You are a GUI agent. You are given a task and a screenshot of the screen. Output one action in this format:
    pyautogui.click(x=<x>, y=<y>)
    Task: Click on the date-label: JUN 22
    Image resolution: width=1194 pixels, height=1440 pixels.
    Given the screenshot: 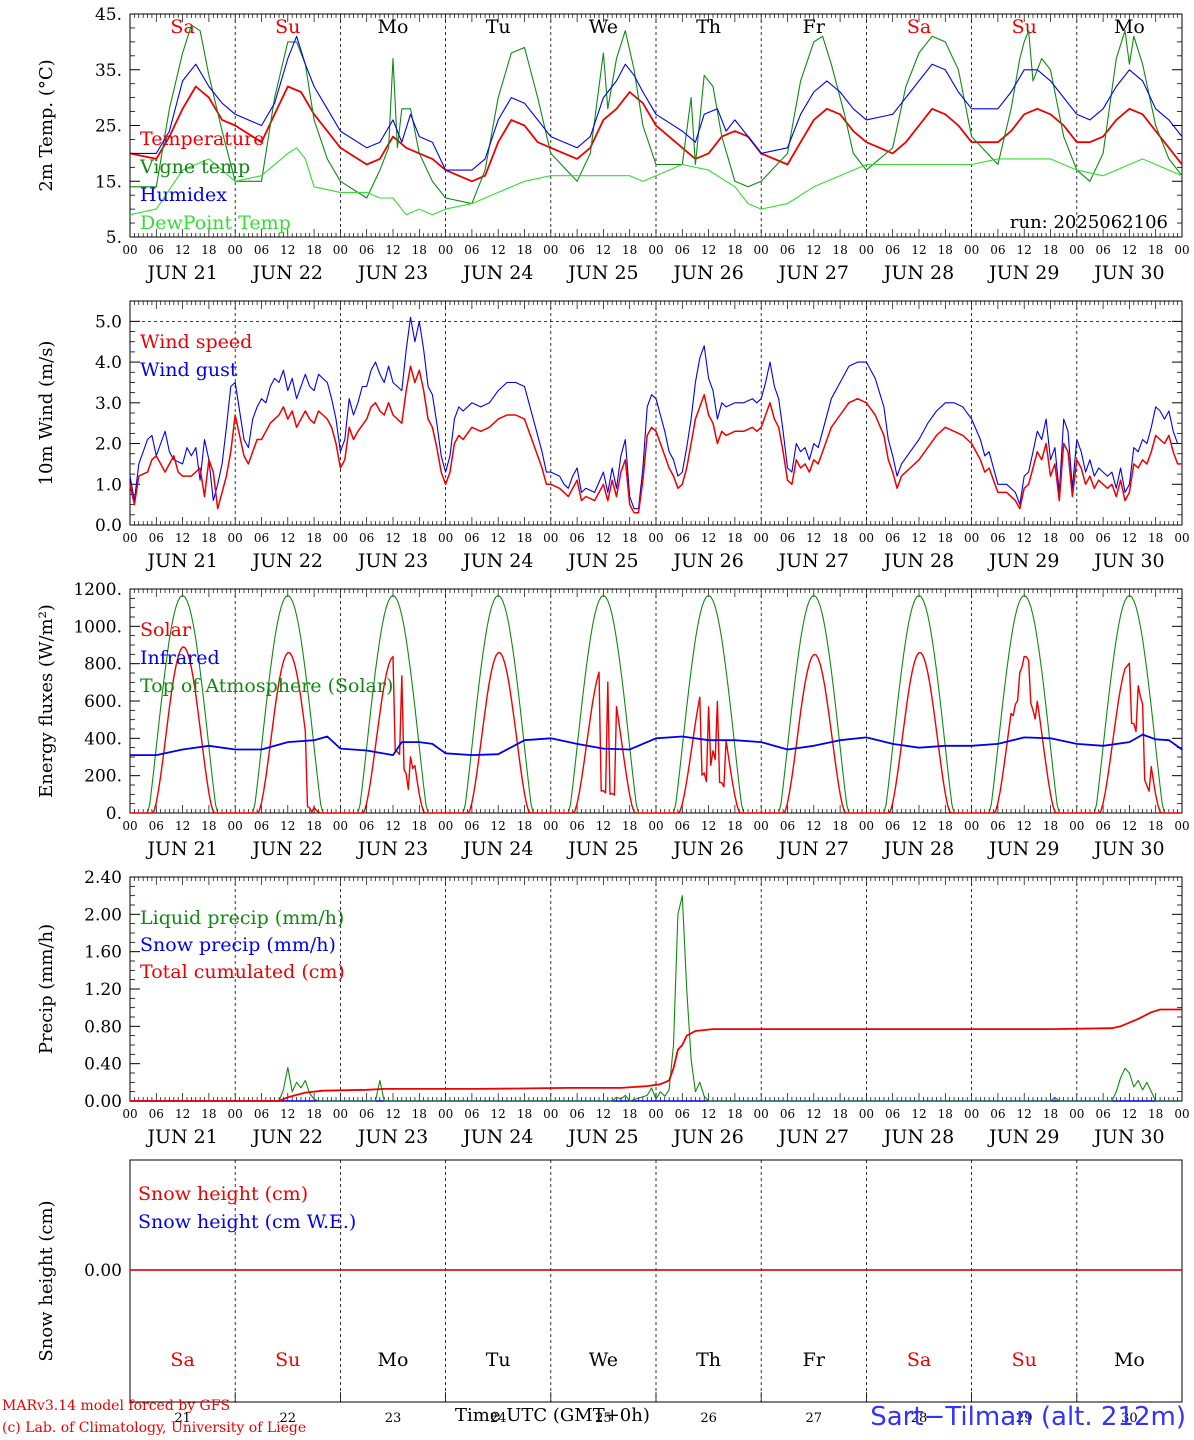 What is the action you would take?
    pyautogui.click(x=287, y=273)
    